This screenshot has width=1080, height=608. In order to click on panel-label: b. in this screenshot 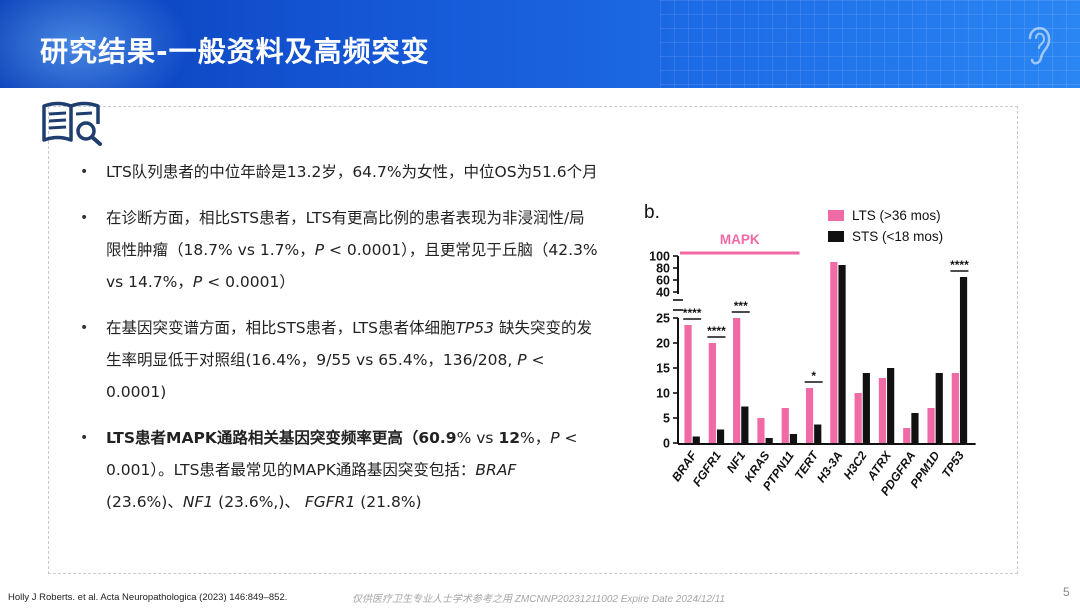, I will do `click(652, 212)`.